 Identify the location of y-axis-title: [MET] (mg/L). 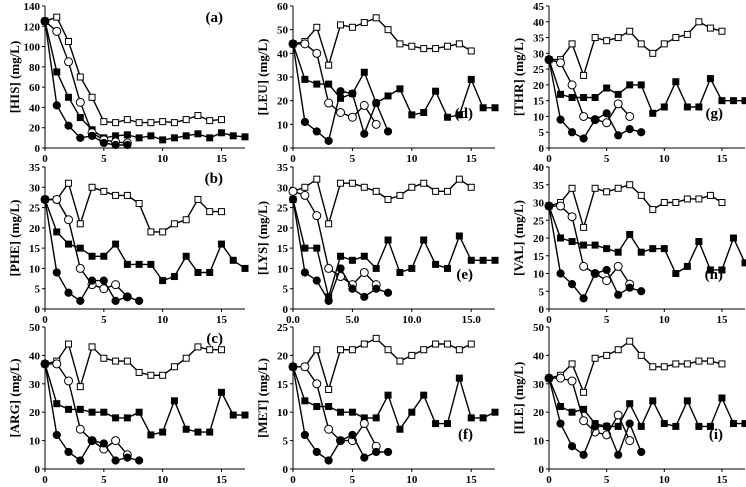
(262, 398).